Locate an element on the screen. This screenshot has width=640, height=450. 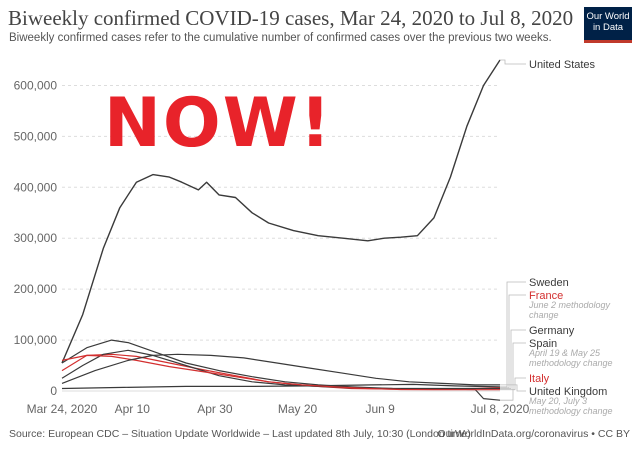
legend-label-united-states: United States is located at coordinates (562, 65).